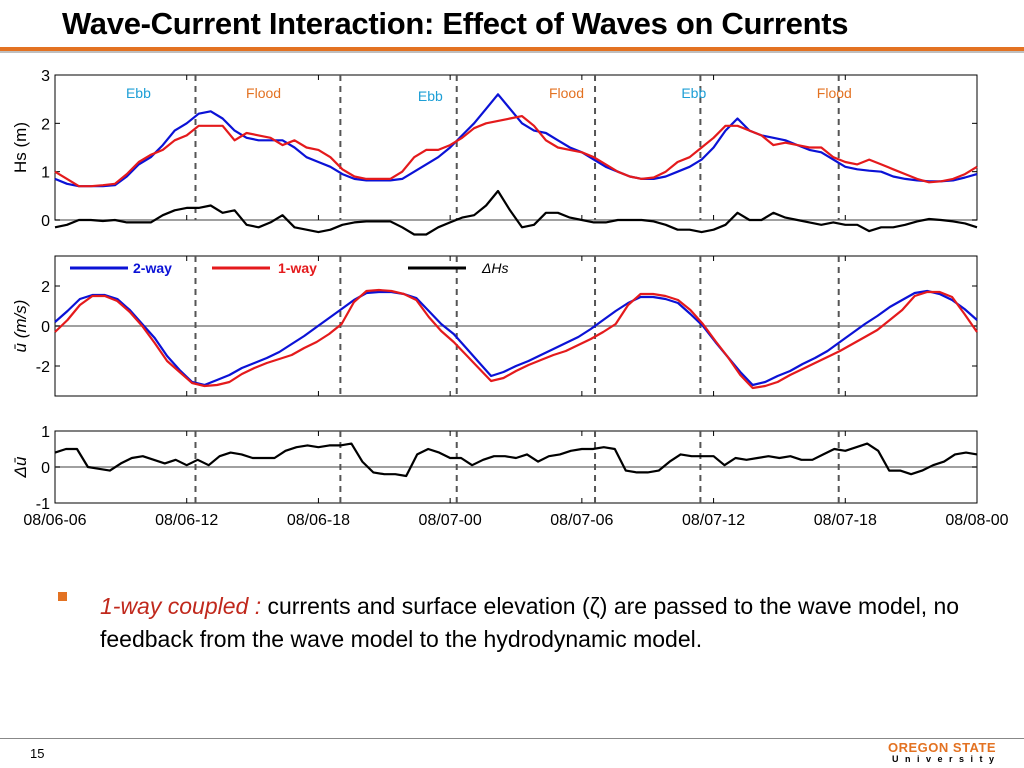 This screenshot has height=768, width=1024. I want to click on x-tick-label: 08/06-12, so click(186, 520).